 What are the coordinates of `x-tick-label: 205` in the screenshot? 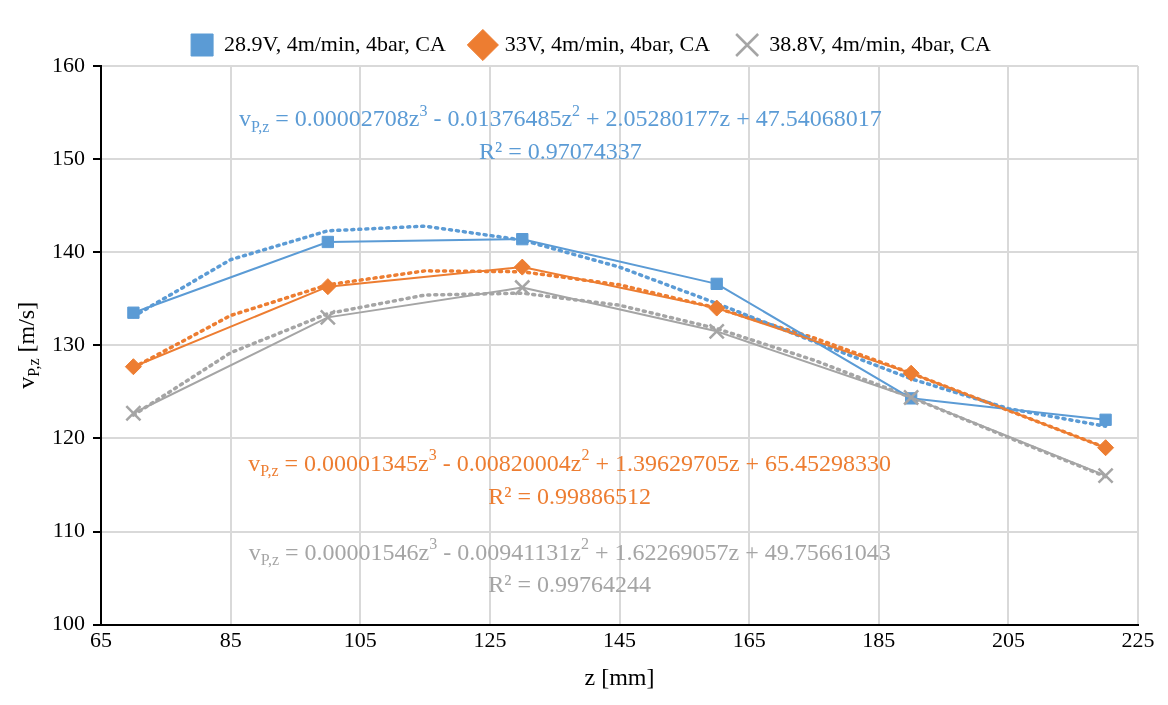 It's located at (1008, 639).